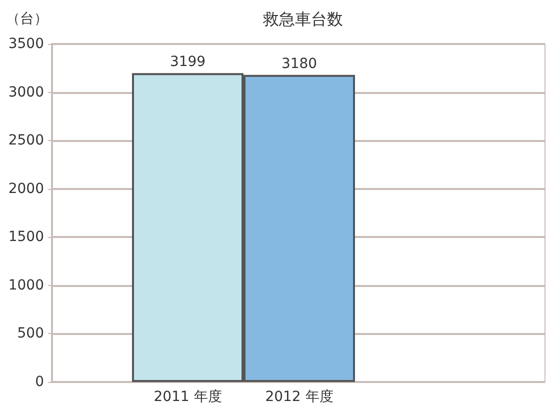  What do you see at coordinates (299, 64) in the screenshot?
I see `data-label: 3180` at bounding box center [299, 64].